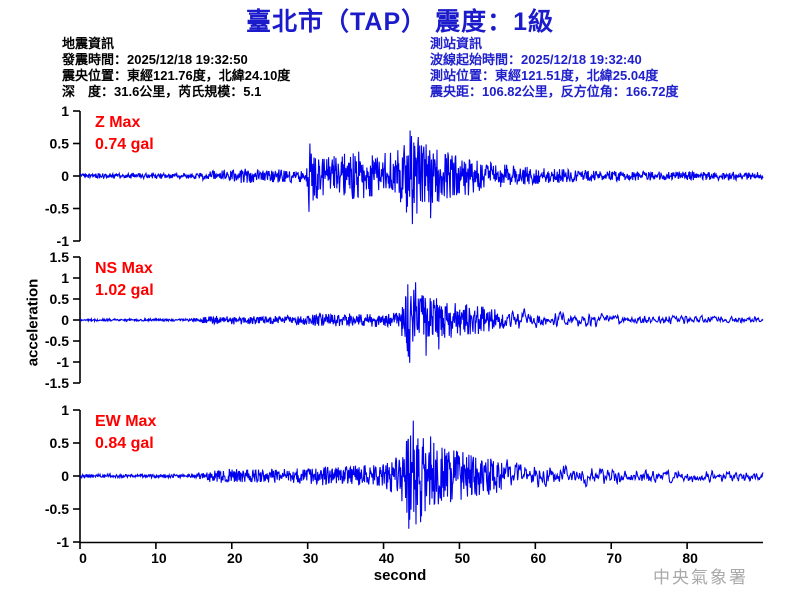  What do you see at coordinates (124, 443) in the screenshot?
I see `channel-max-value-EW: 0.84 gal` at bounding box center [124, 443].